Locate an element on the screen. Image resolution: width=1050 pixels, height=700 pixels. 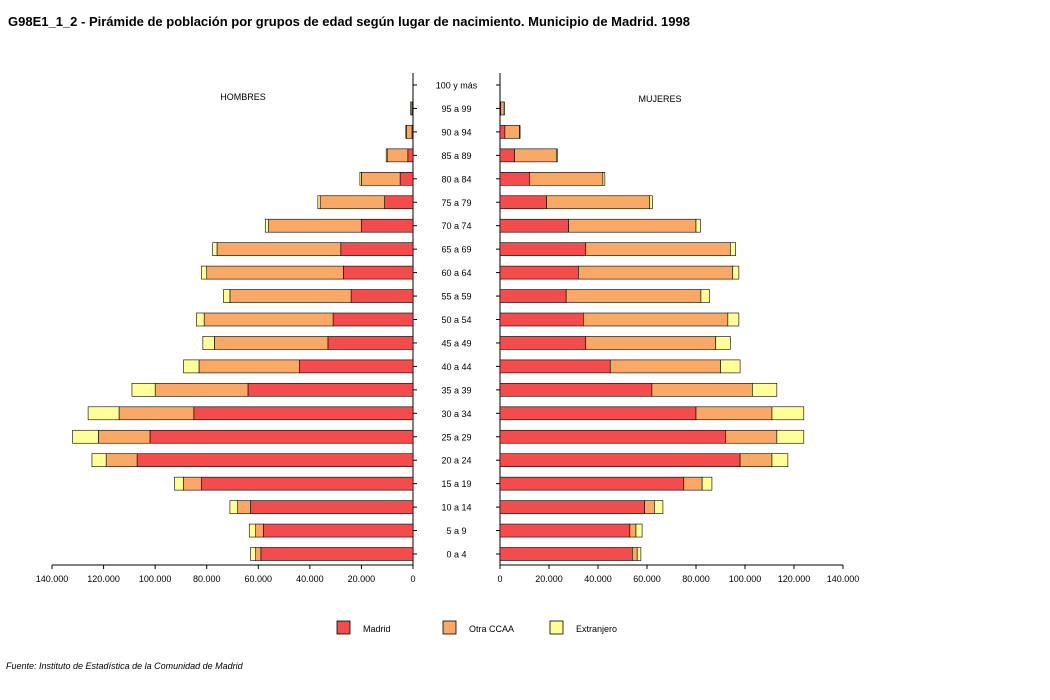
right-x-tick-label: 100.000 is located at coordinates (745, 579).